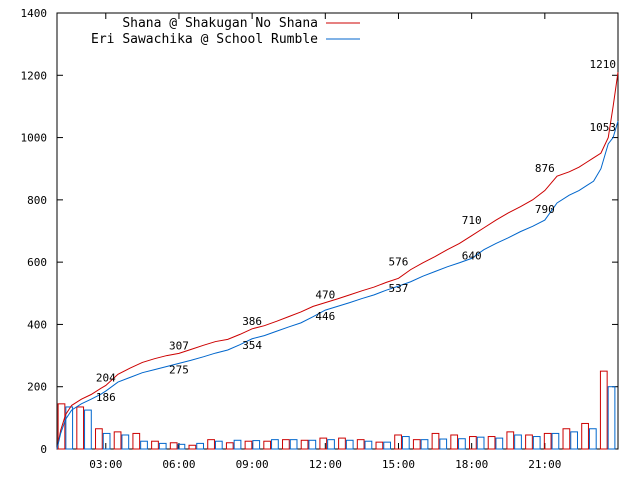 The image size is (640, 485). What do you see at coordinates (37, 262) in the screenshot?
I see `y-tick-label: 600` at bounding box center [37, 262].